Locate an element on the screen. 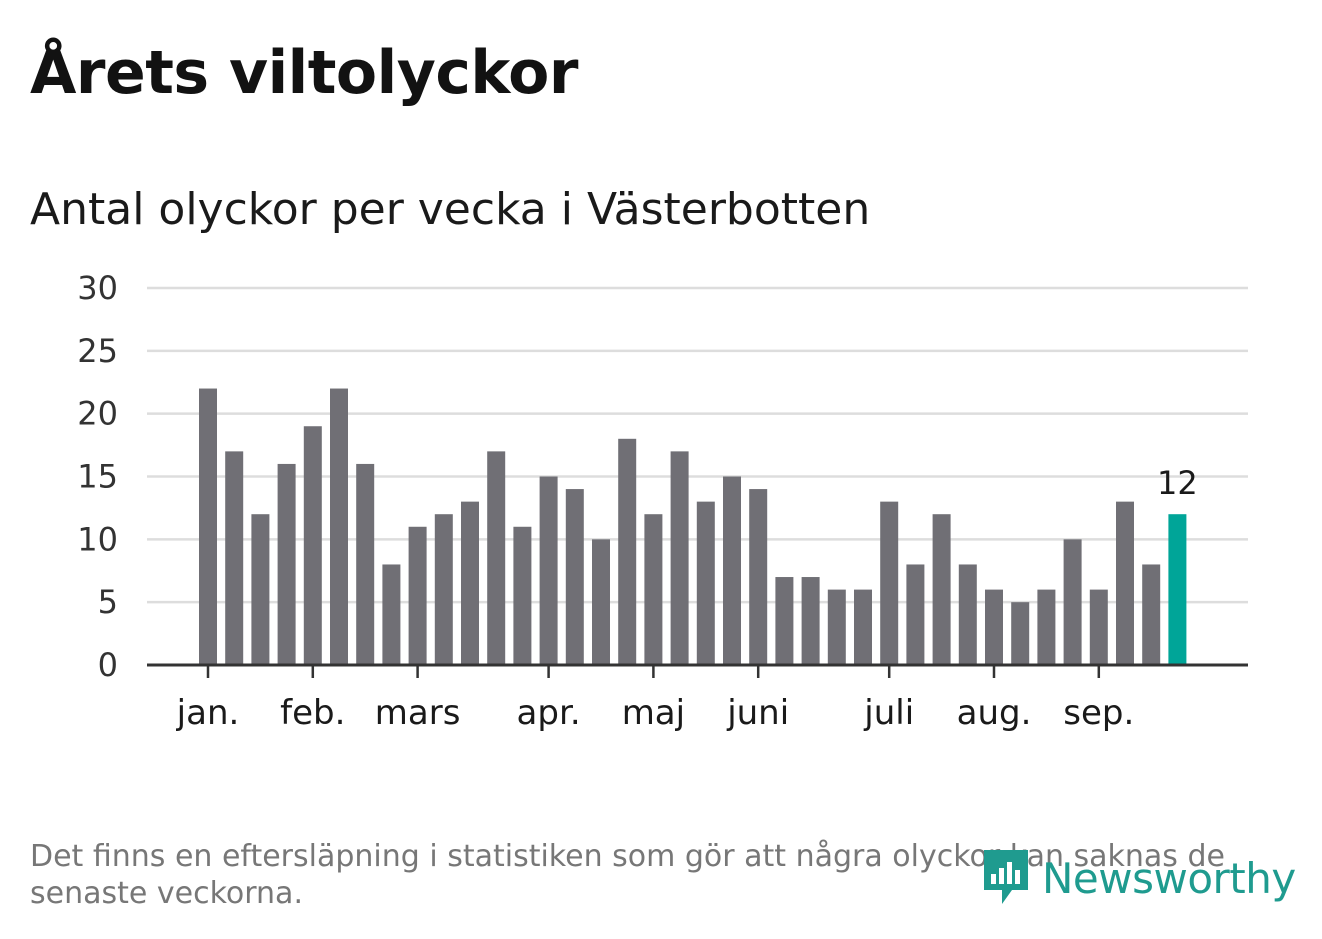  axis-layer is located at coordinates (697, 670).